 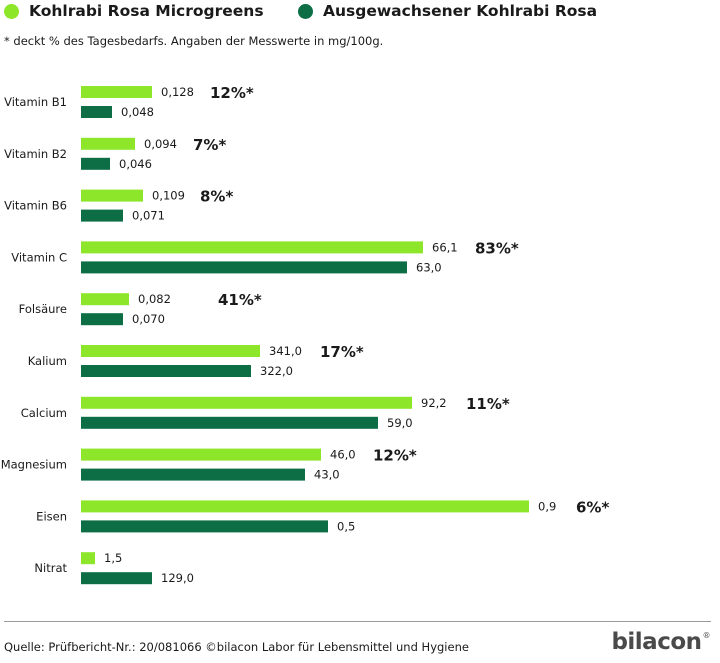 I want to click on bar-adult-calcium, so click(x=229, y=422).